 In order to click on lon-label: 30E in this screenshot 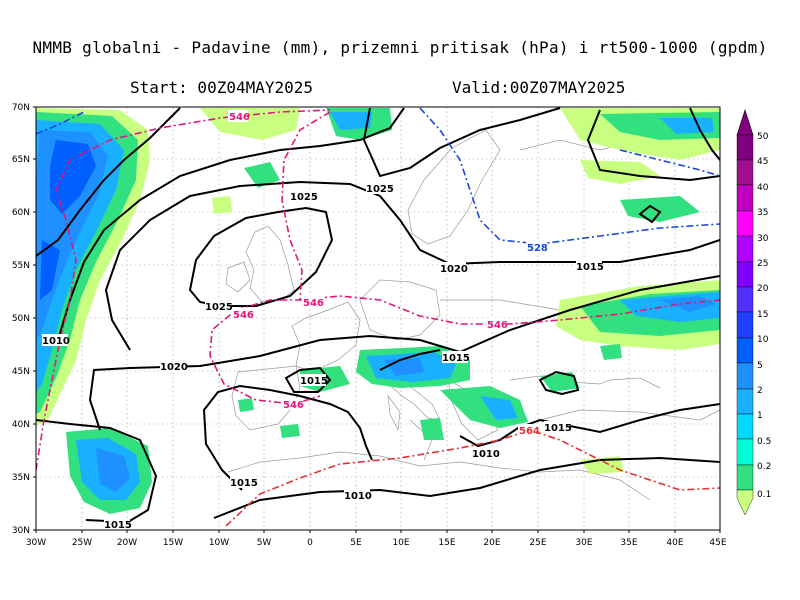, I will do `click(583, 543)`.